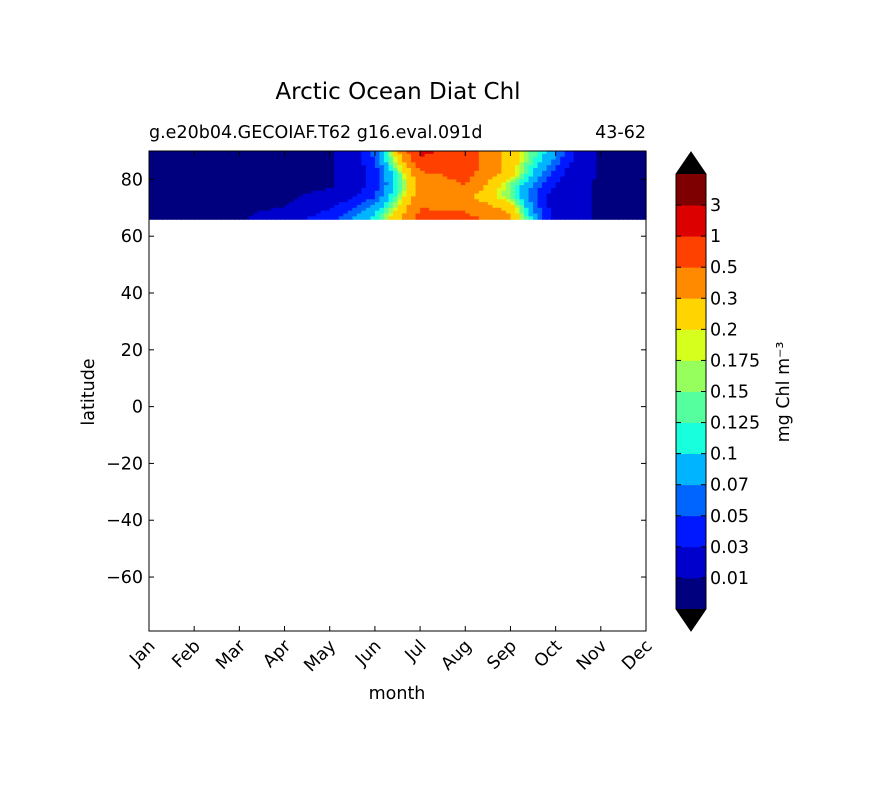  I want to click on x-tick-label: Oct, so click(549, 654).